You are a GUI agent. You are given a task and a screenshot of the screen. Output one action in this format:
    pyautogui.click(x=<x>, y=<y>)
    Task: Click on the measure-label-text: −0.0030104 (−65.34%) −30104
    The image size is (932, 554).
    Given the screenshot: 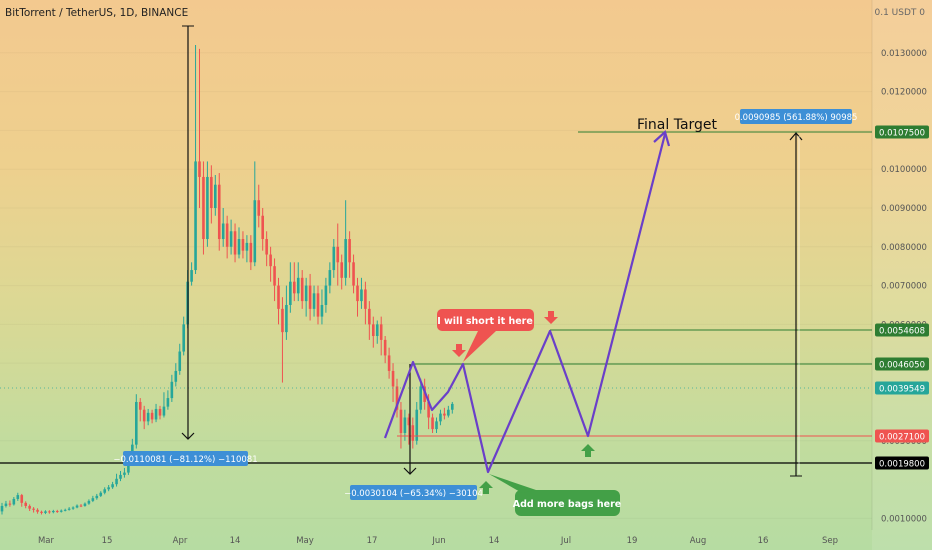 What is the action you would take?
    pyautogui.click(x=413, y=494)
    